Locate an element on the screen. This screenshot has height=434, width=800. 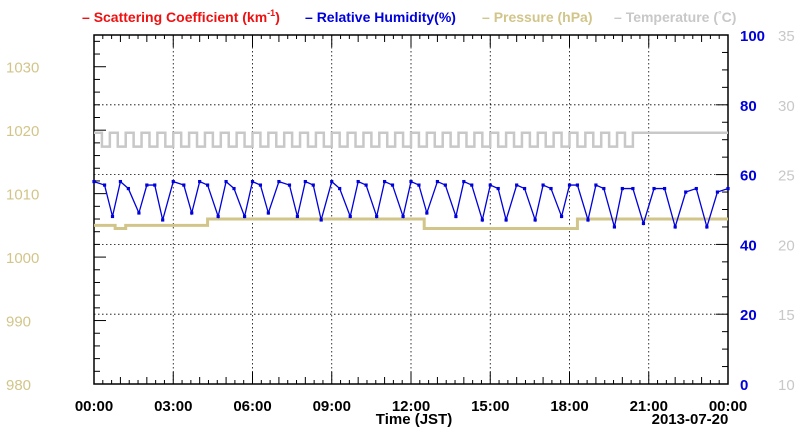
x-tick-label: 18:00 is located at coordinates (569, 406).